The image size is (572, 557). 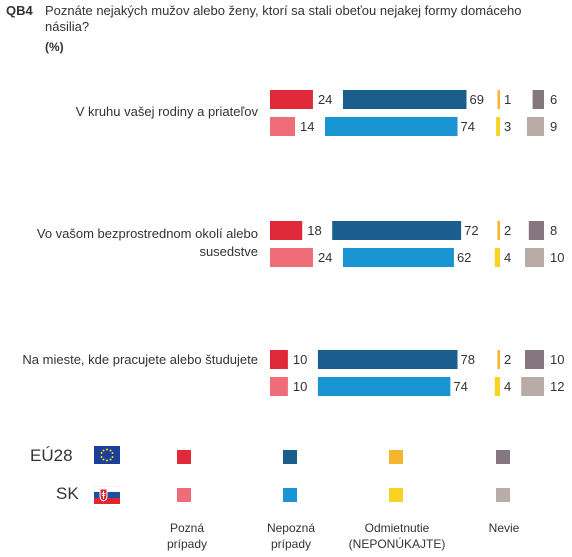 I want to click on legend-swatch-dontknow-sk, so click(x=503, y=495).